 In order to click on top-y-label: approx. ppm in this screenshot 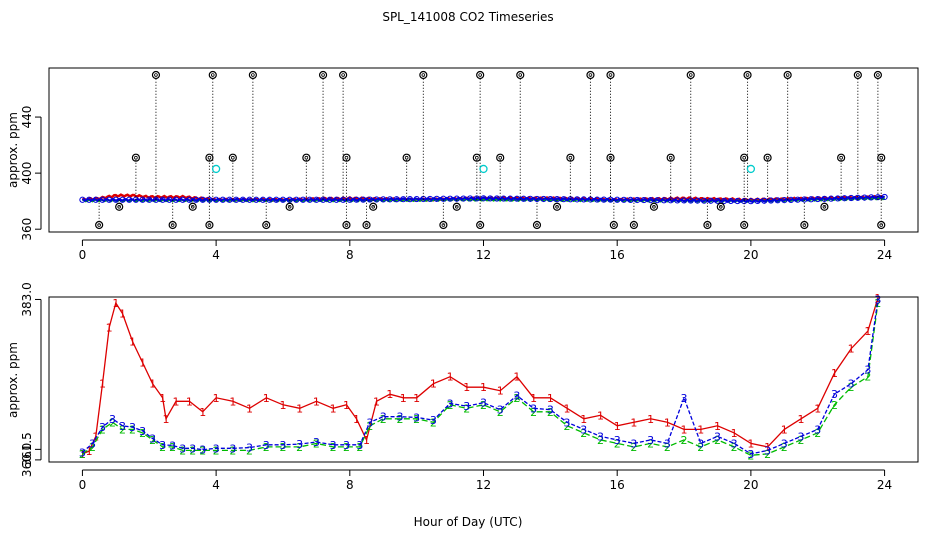, I will do `click(13, 150)`.